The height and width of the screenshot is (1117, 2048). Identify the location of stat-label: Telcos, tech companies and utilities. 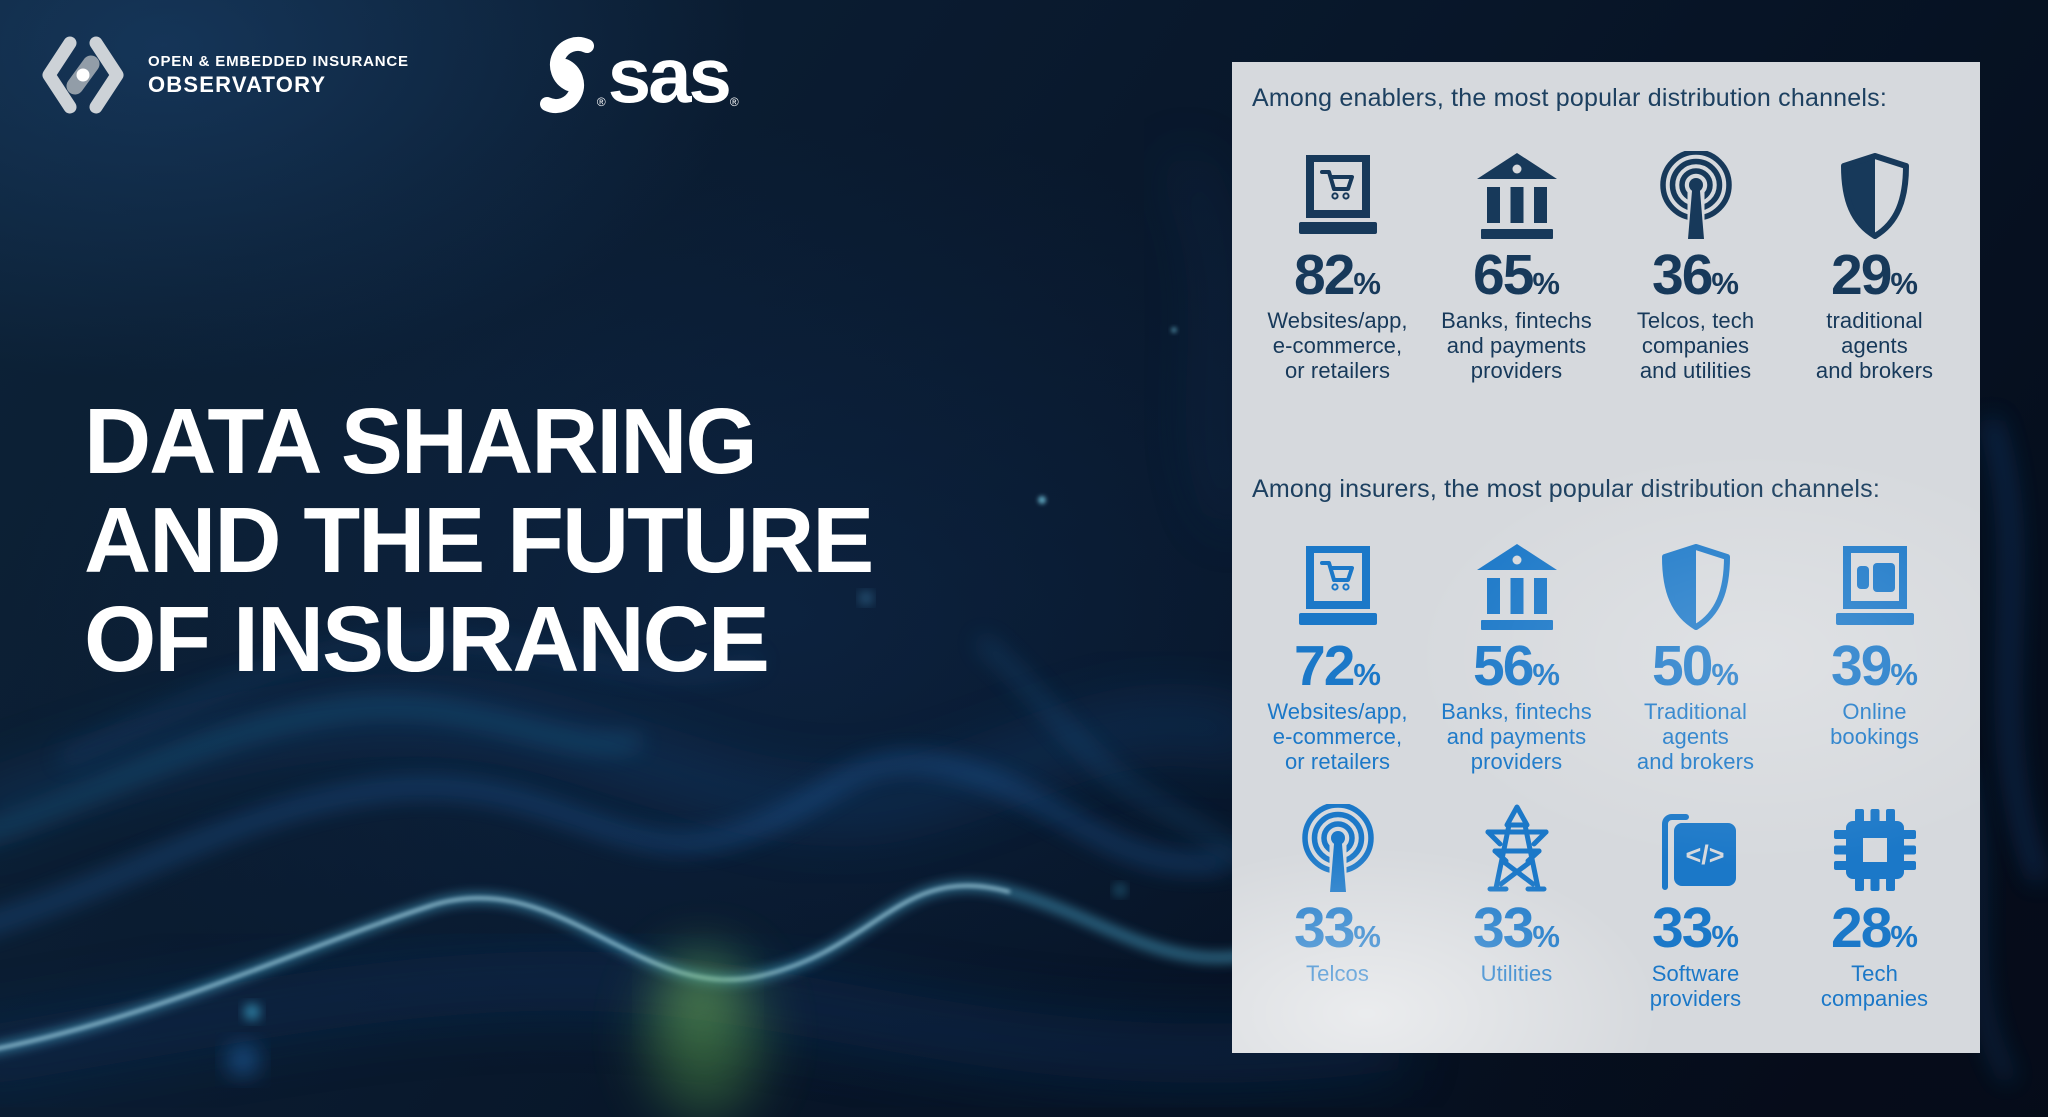
(1695, 345).